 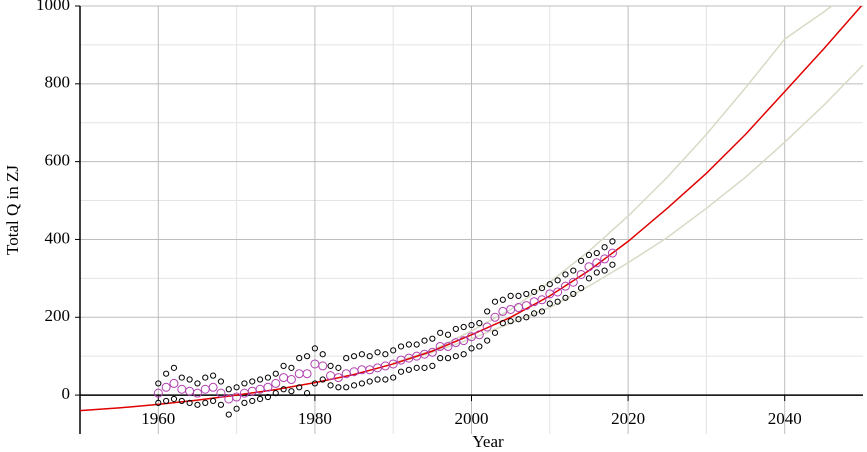 What do you see at coordinates (58, 160) in the screenshot?
I see `y-tick-label: 600` at bounding box center [58, 160].